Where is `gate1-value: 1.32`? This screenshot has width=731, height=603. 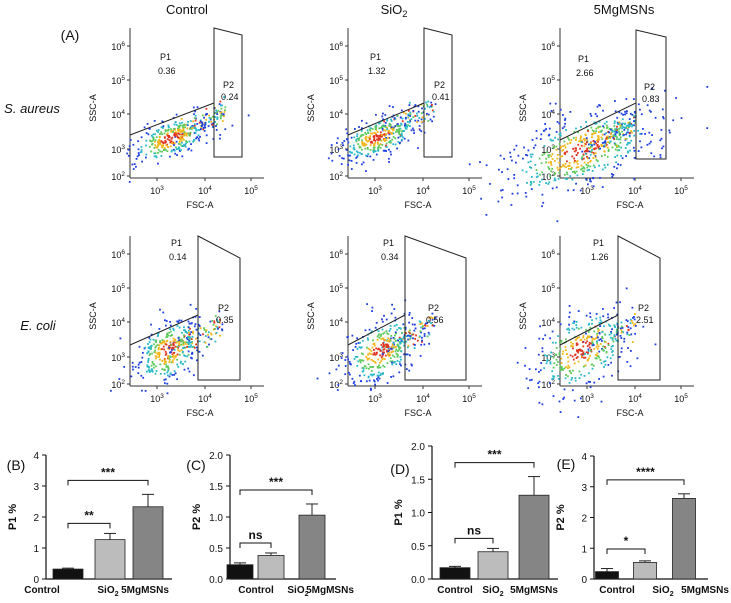 gate1-value: 1.32 is located at coordinates (377, 71).